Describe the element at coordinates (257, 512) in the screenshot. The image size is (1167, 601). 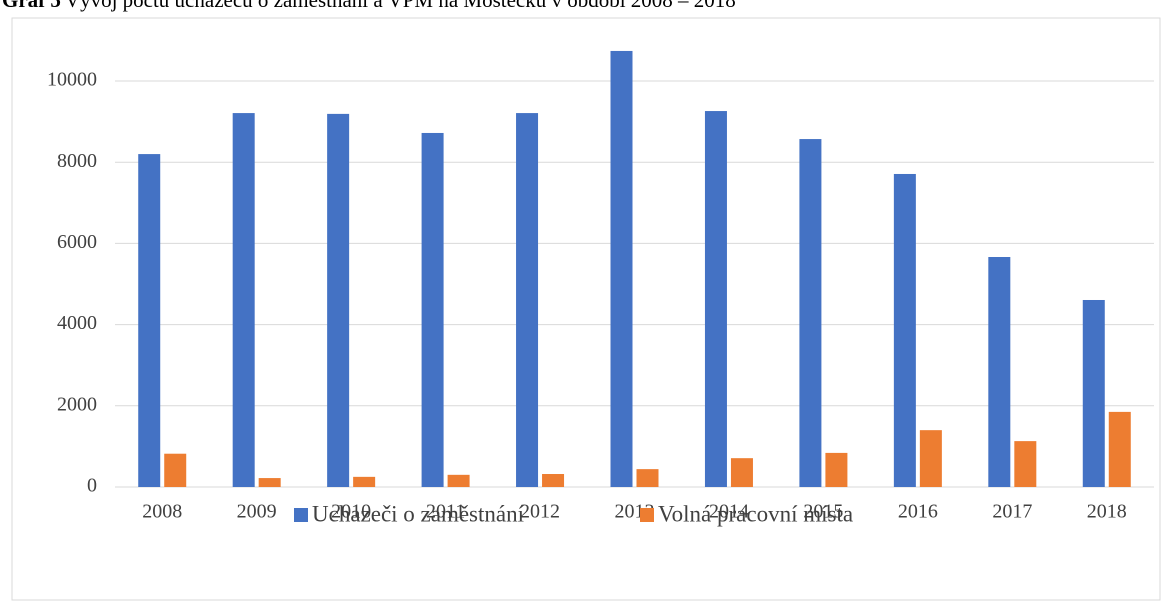
I see `x-tick-label: 2009` at that location.